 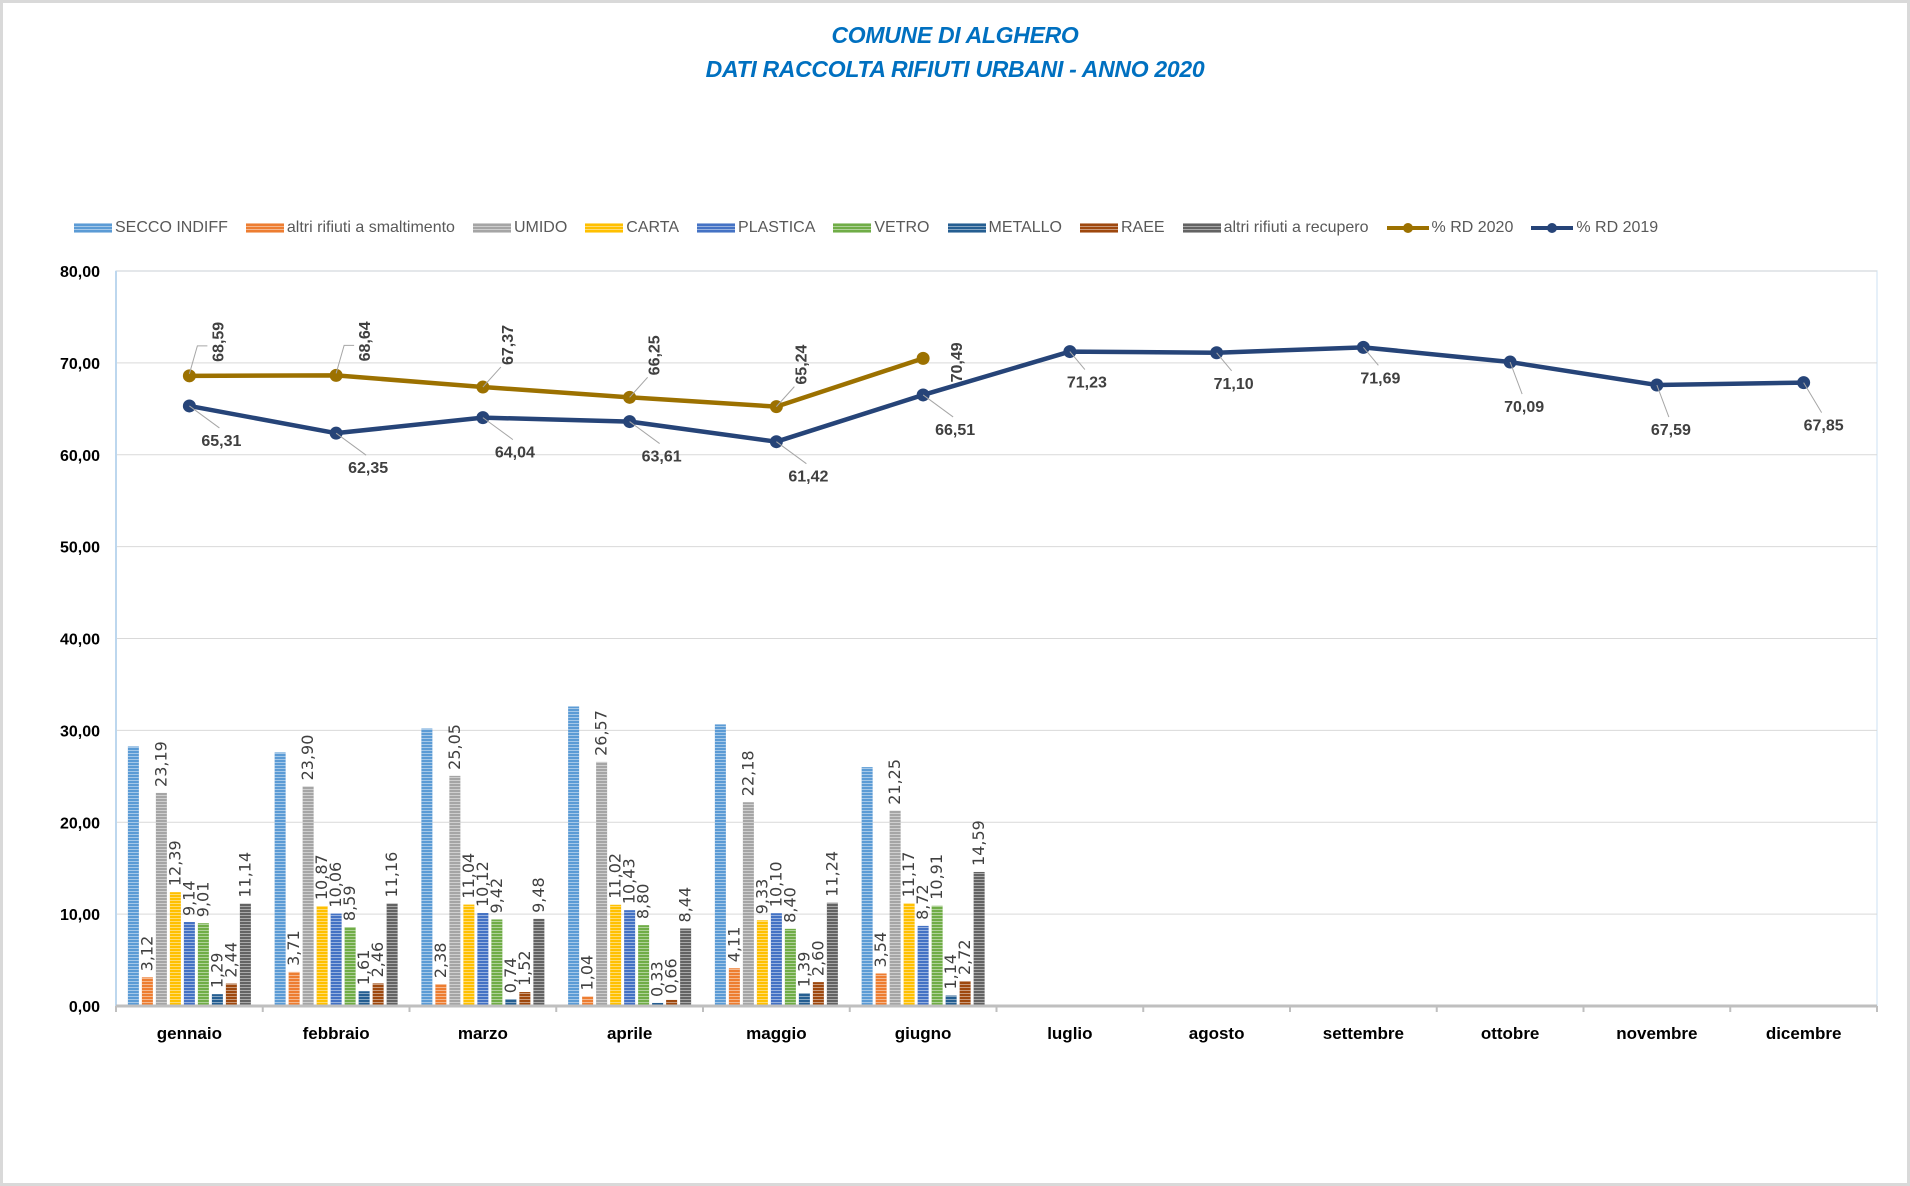 I want to click on legend-label: % RD 2019, so click(x=1617, y=227).